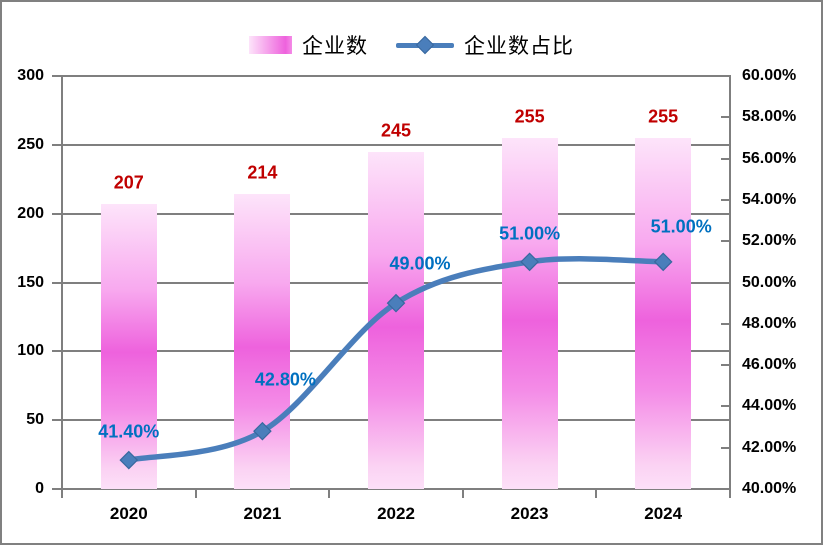 This screenshot has height=545, width=823. What do you see at coordinates (519, 46) in the screenshot?
I see `legend-label-line-series: 企业数占比` at bounding box center [519, 46].